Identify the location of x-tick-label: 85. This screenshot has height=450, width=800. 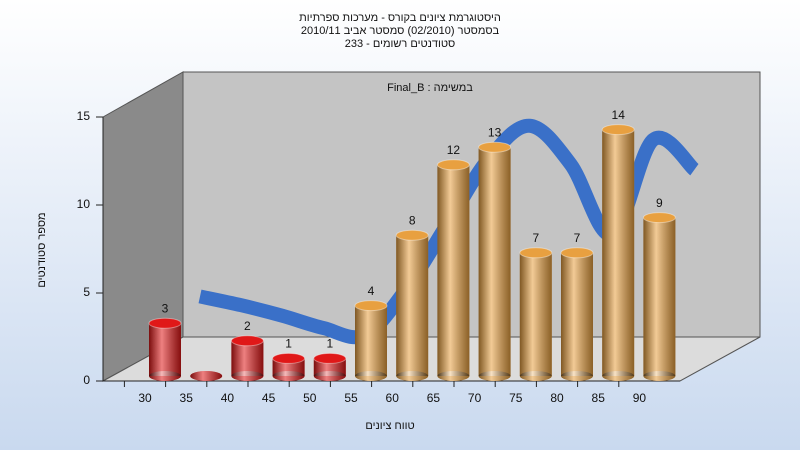
(599, 398).